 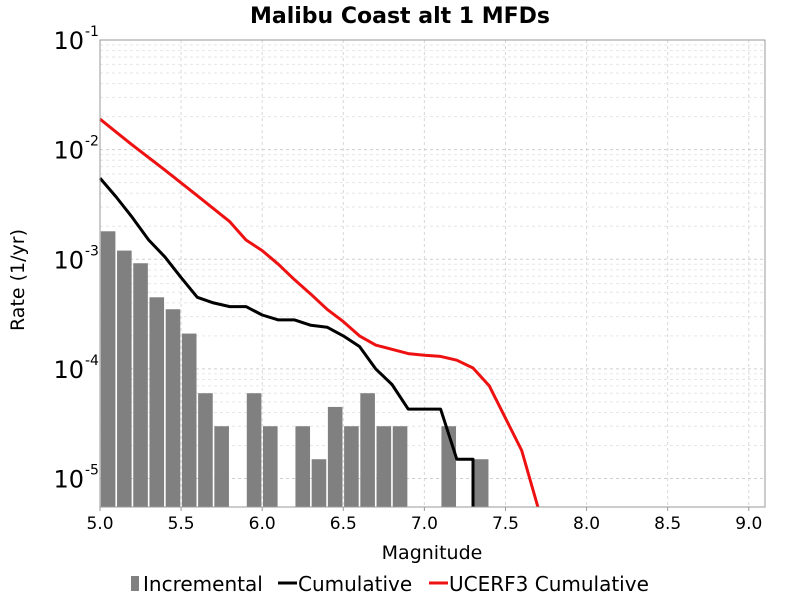 What do you see at coordinates (99, 524) in the screenshot?
I see `x-tick-label: 5.0` at bounding box center [99, 524].